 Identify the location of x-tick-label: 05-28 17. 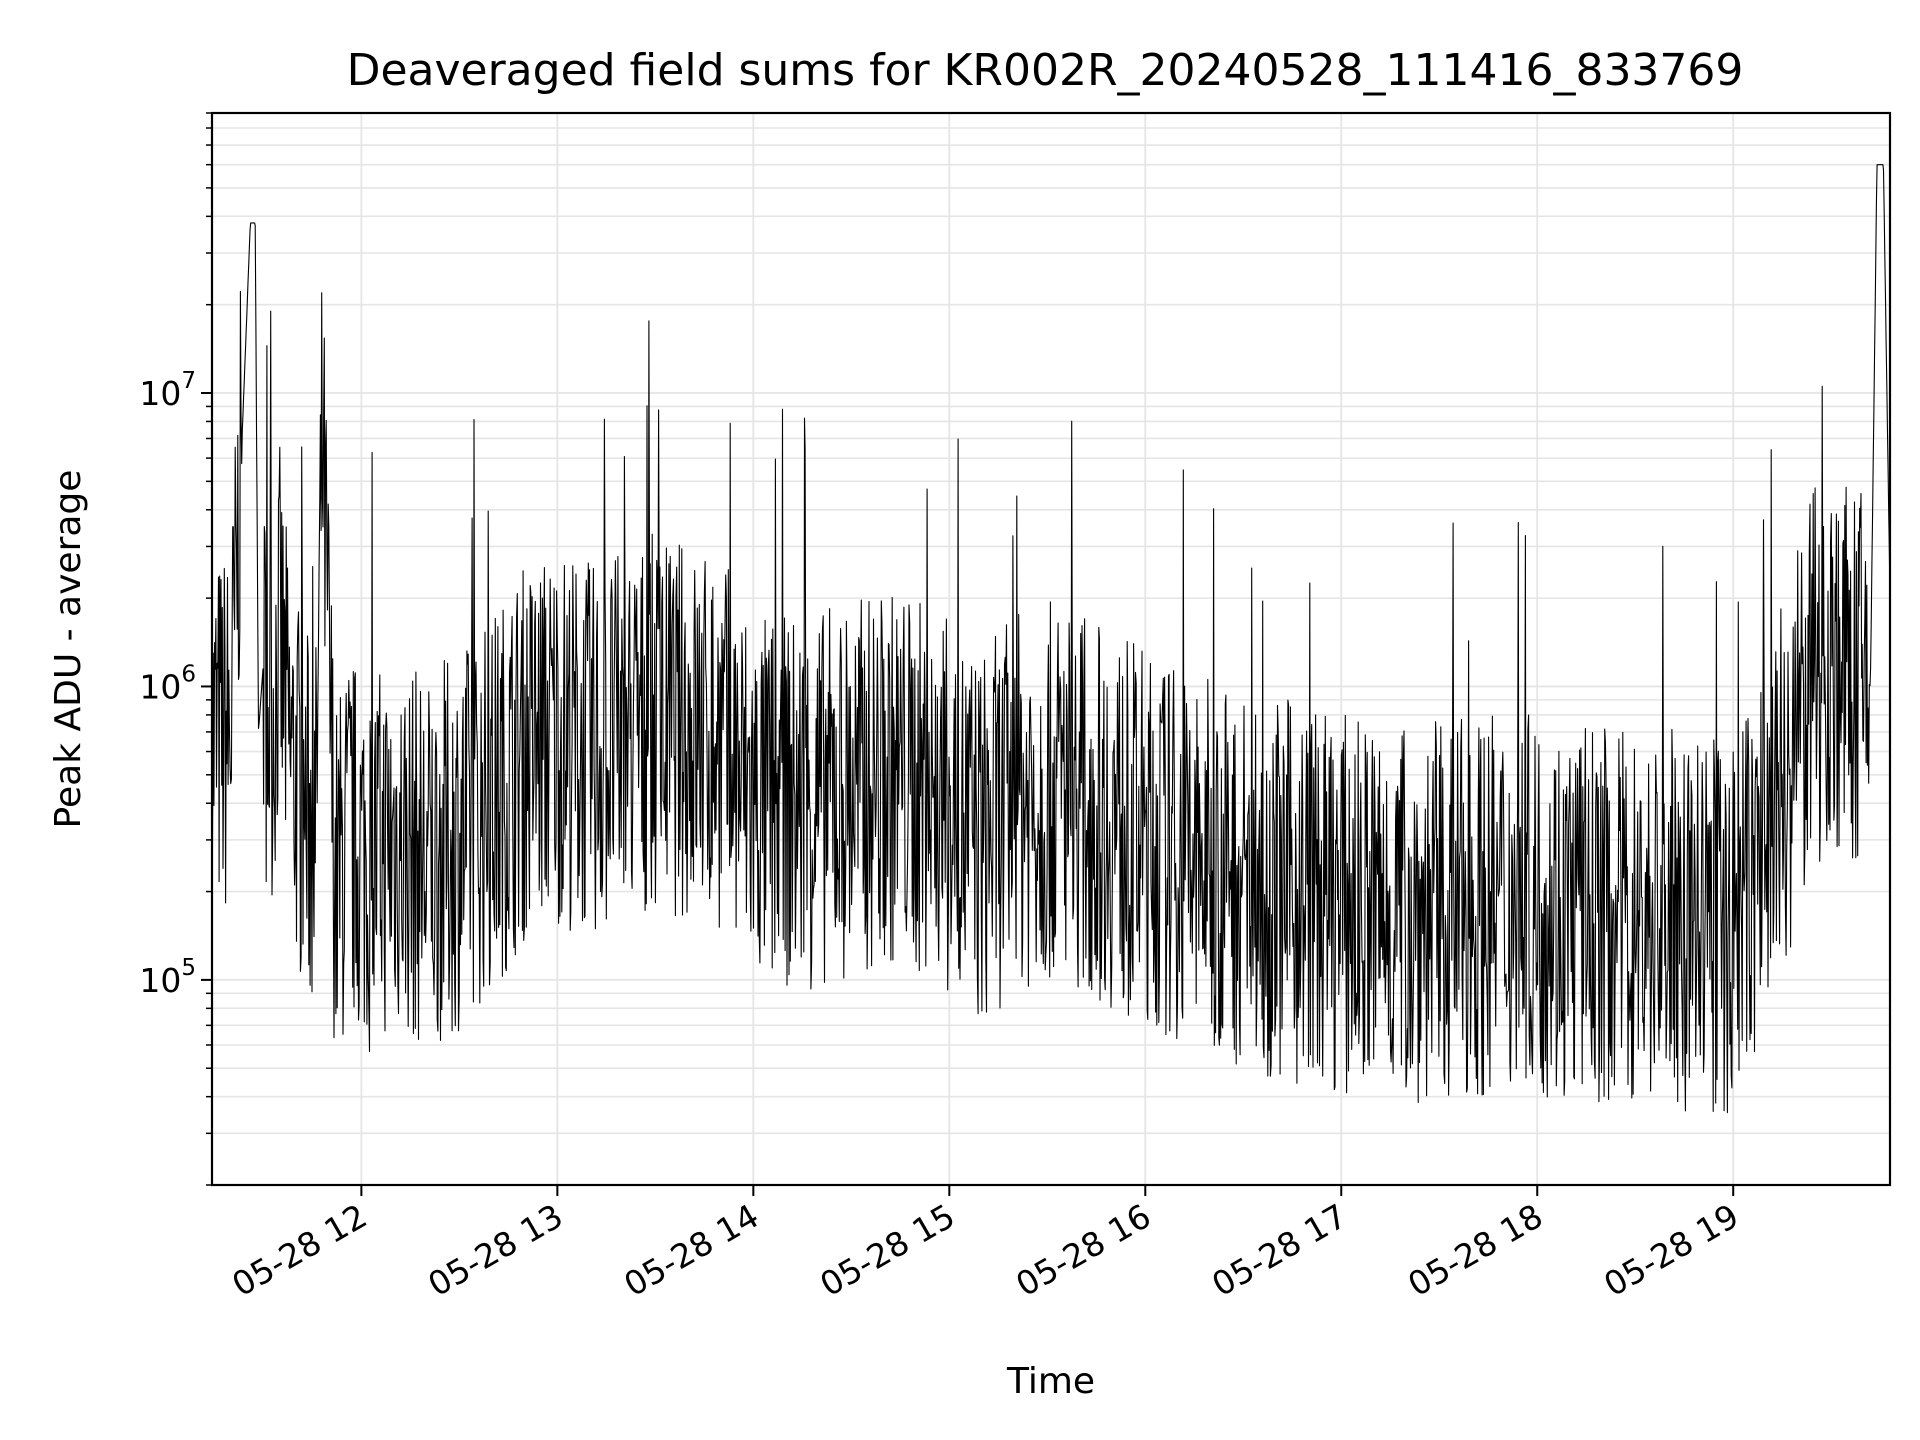
(1279, 1250).